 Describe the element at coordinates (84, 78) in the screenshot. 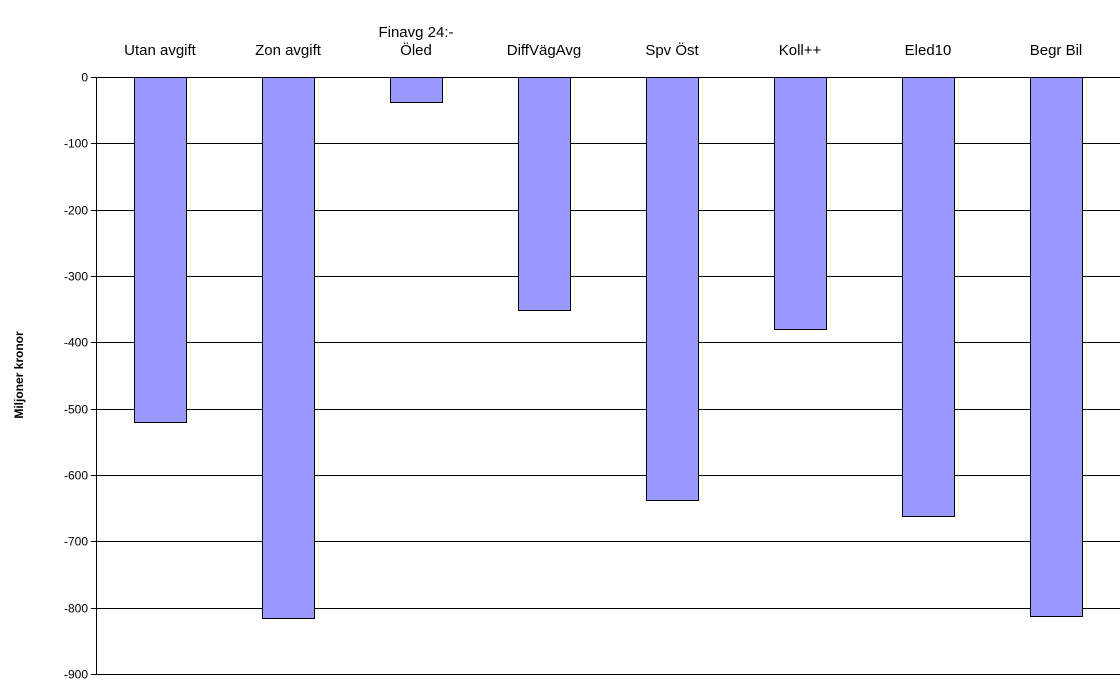

I see `y-tick-label: 0` at that location.